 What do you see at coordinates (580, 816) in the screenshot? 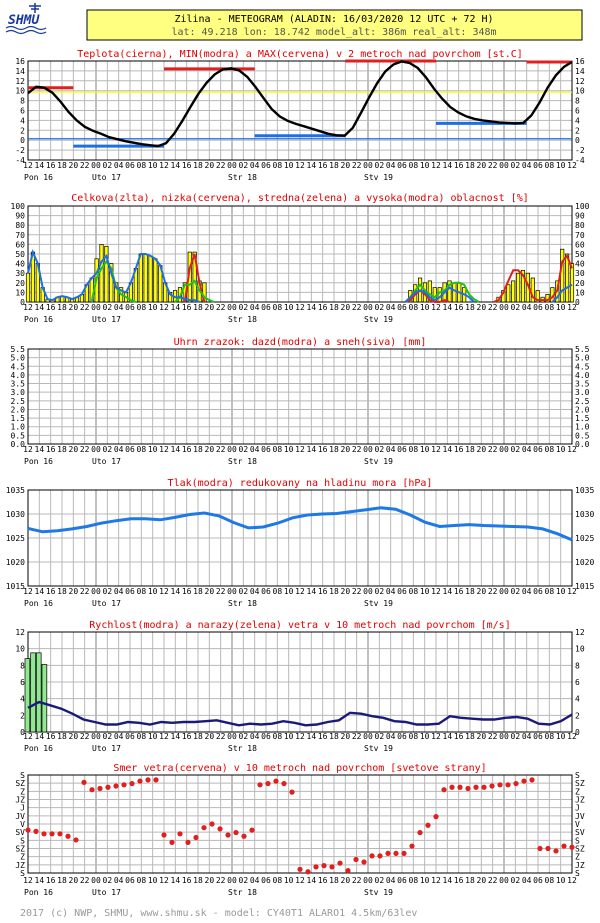
I see `direction-ytick-right: JV` at bounding box center [580, 816].